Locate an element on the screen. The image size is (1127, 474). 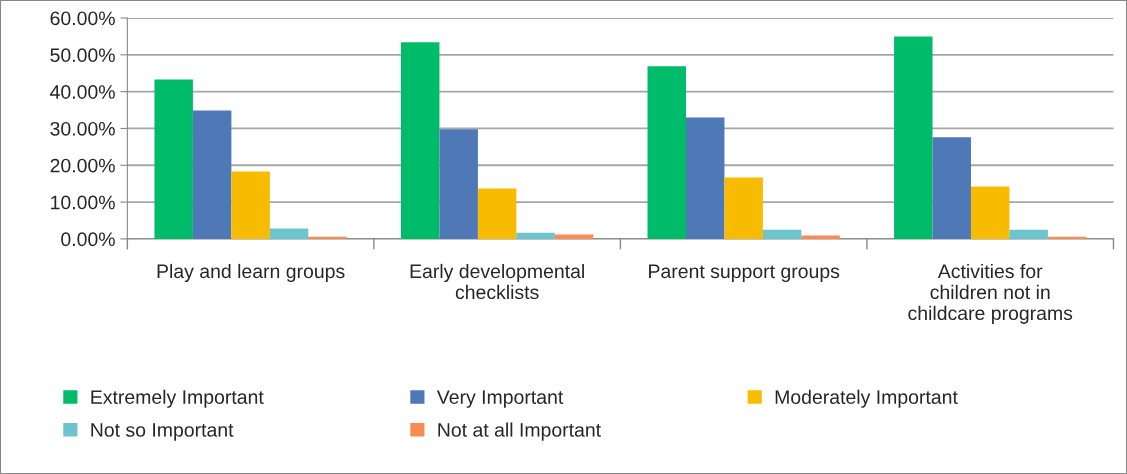
legend-label: Not so Important is located at coordinates (162, 432).